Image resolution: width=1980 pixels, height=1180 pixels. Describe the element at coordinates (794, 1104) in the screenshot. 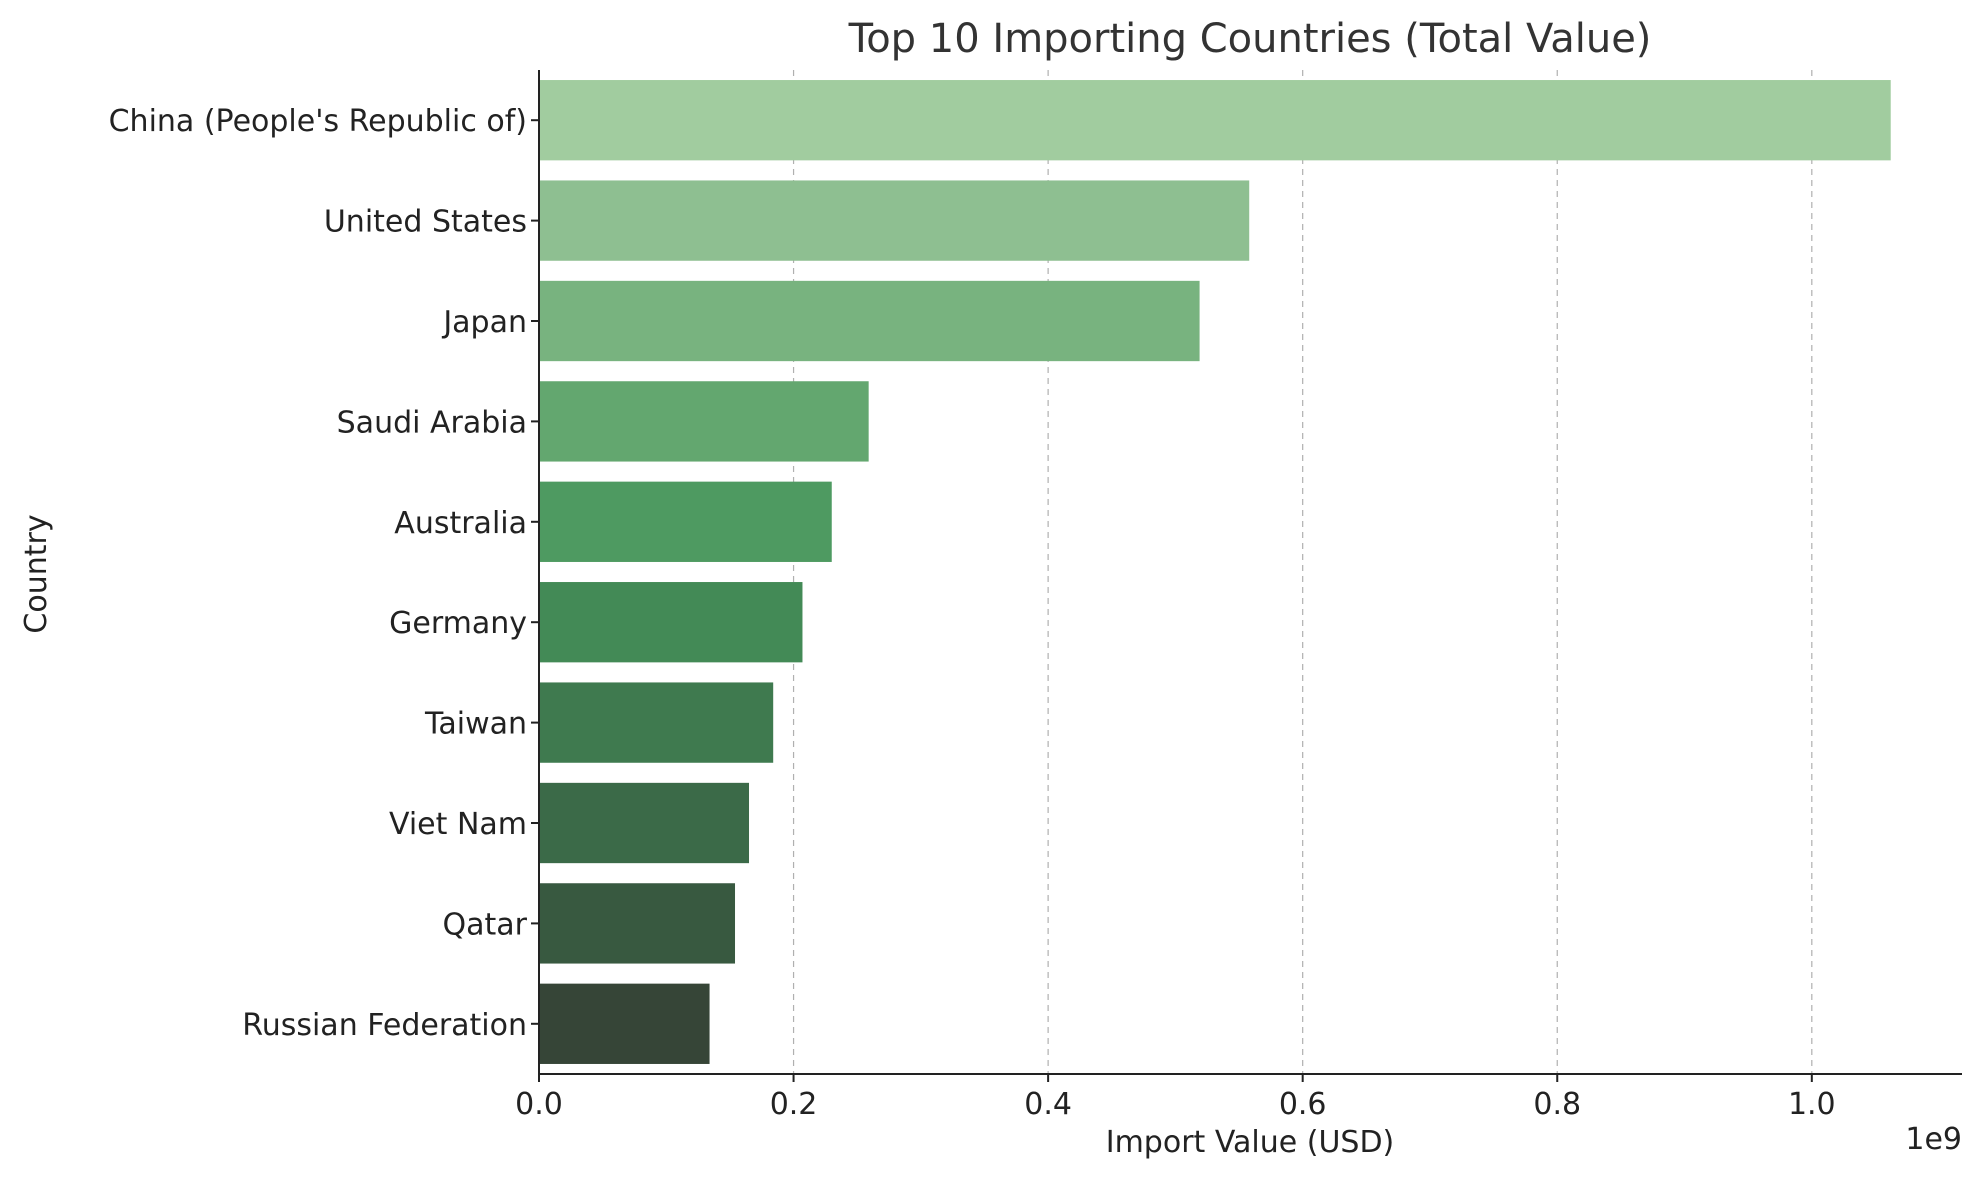

I see `x-tick-label: 0.2` at that location.